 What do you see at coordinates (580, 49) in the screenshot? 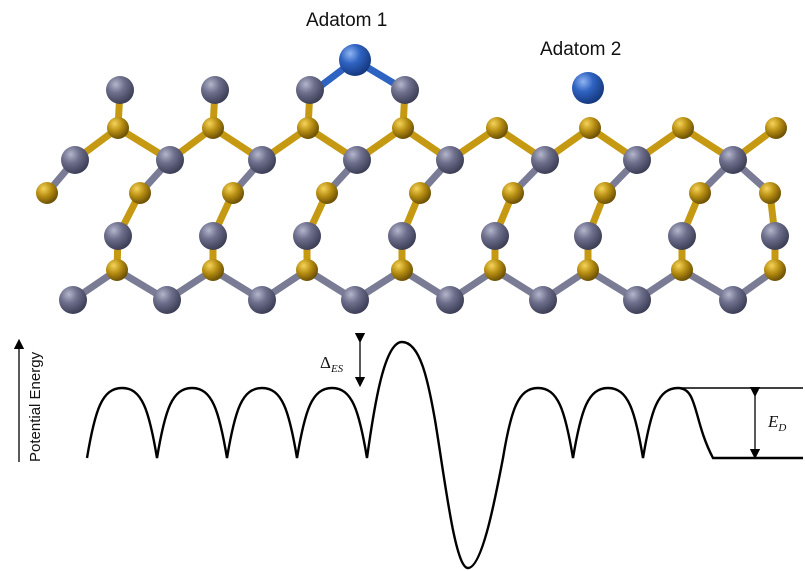
I see `adatom-2-label: Adatom 2` at bounding box center [580, 49].